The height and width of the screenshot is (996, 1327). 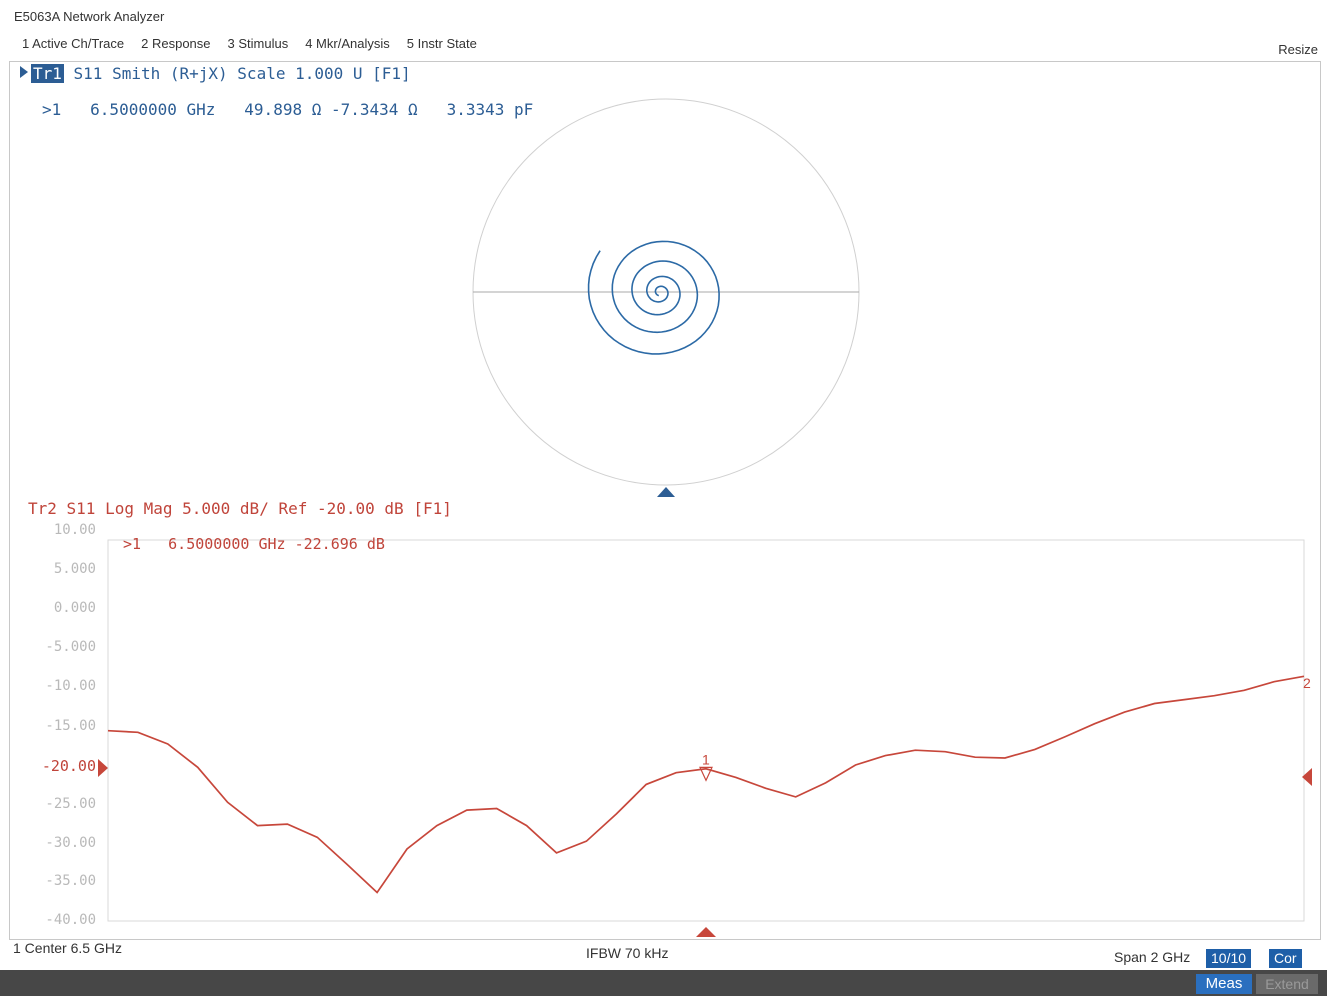 What do you see at coordinates (254, 544) in the screenshot?
I see `trace2-marker-readout: >1 6.5000000 GHz -22.696 dB` at bounding box center [254, 544].